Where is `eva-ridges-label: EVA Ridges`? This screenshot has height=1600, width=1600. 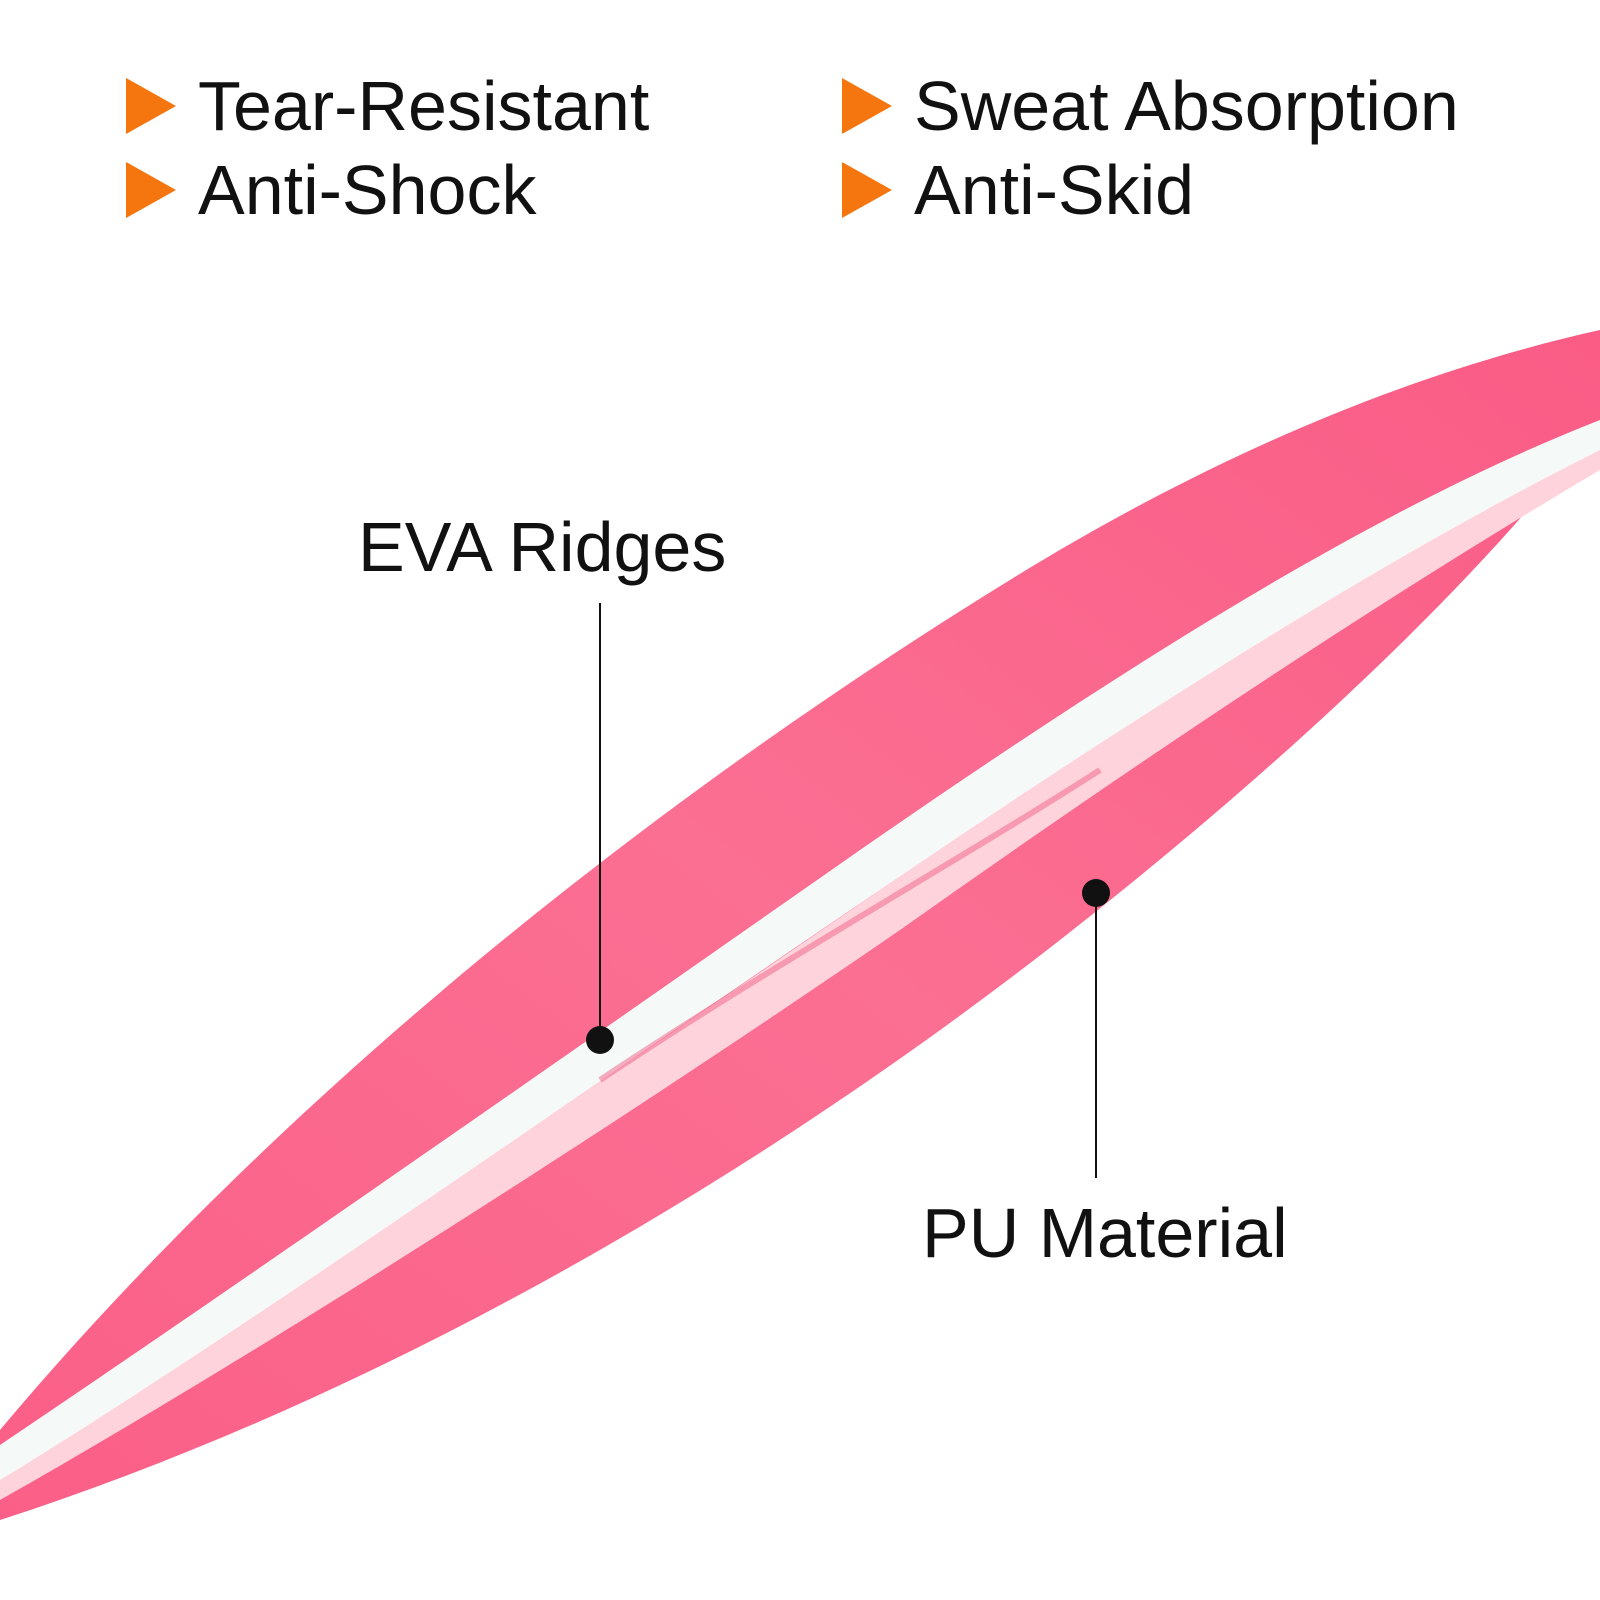
eva-ridges-label: EVA Ridges is located at coordinates (542, 547).